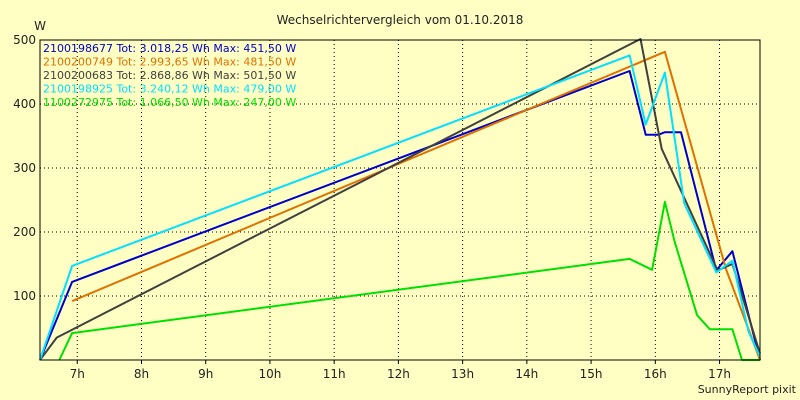  I want to click on x-tick-label: 10h, so click(270, 374).